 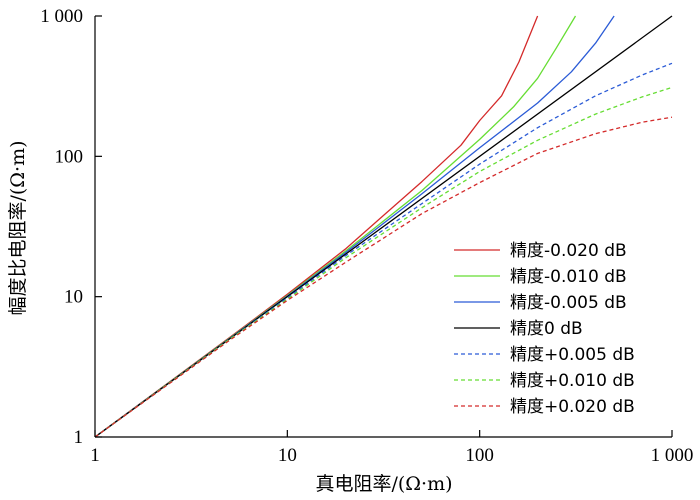 What do you see at coordinates (568, 277) in the screenshot?
I see `legend-label-2: 精度-0.010 dB` at bounding box center [568, 277].